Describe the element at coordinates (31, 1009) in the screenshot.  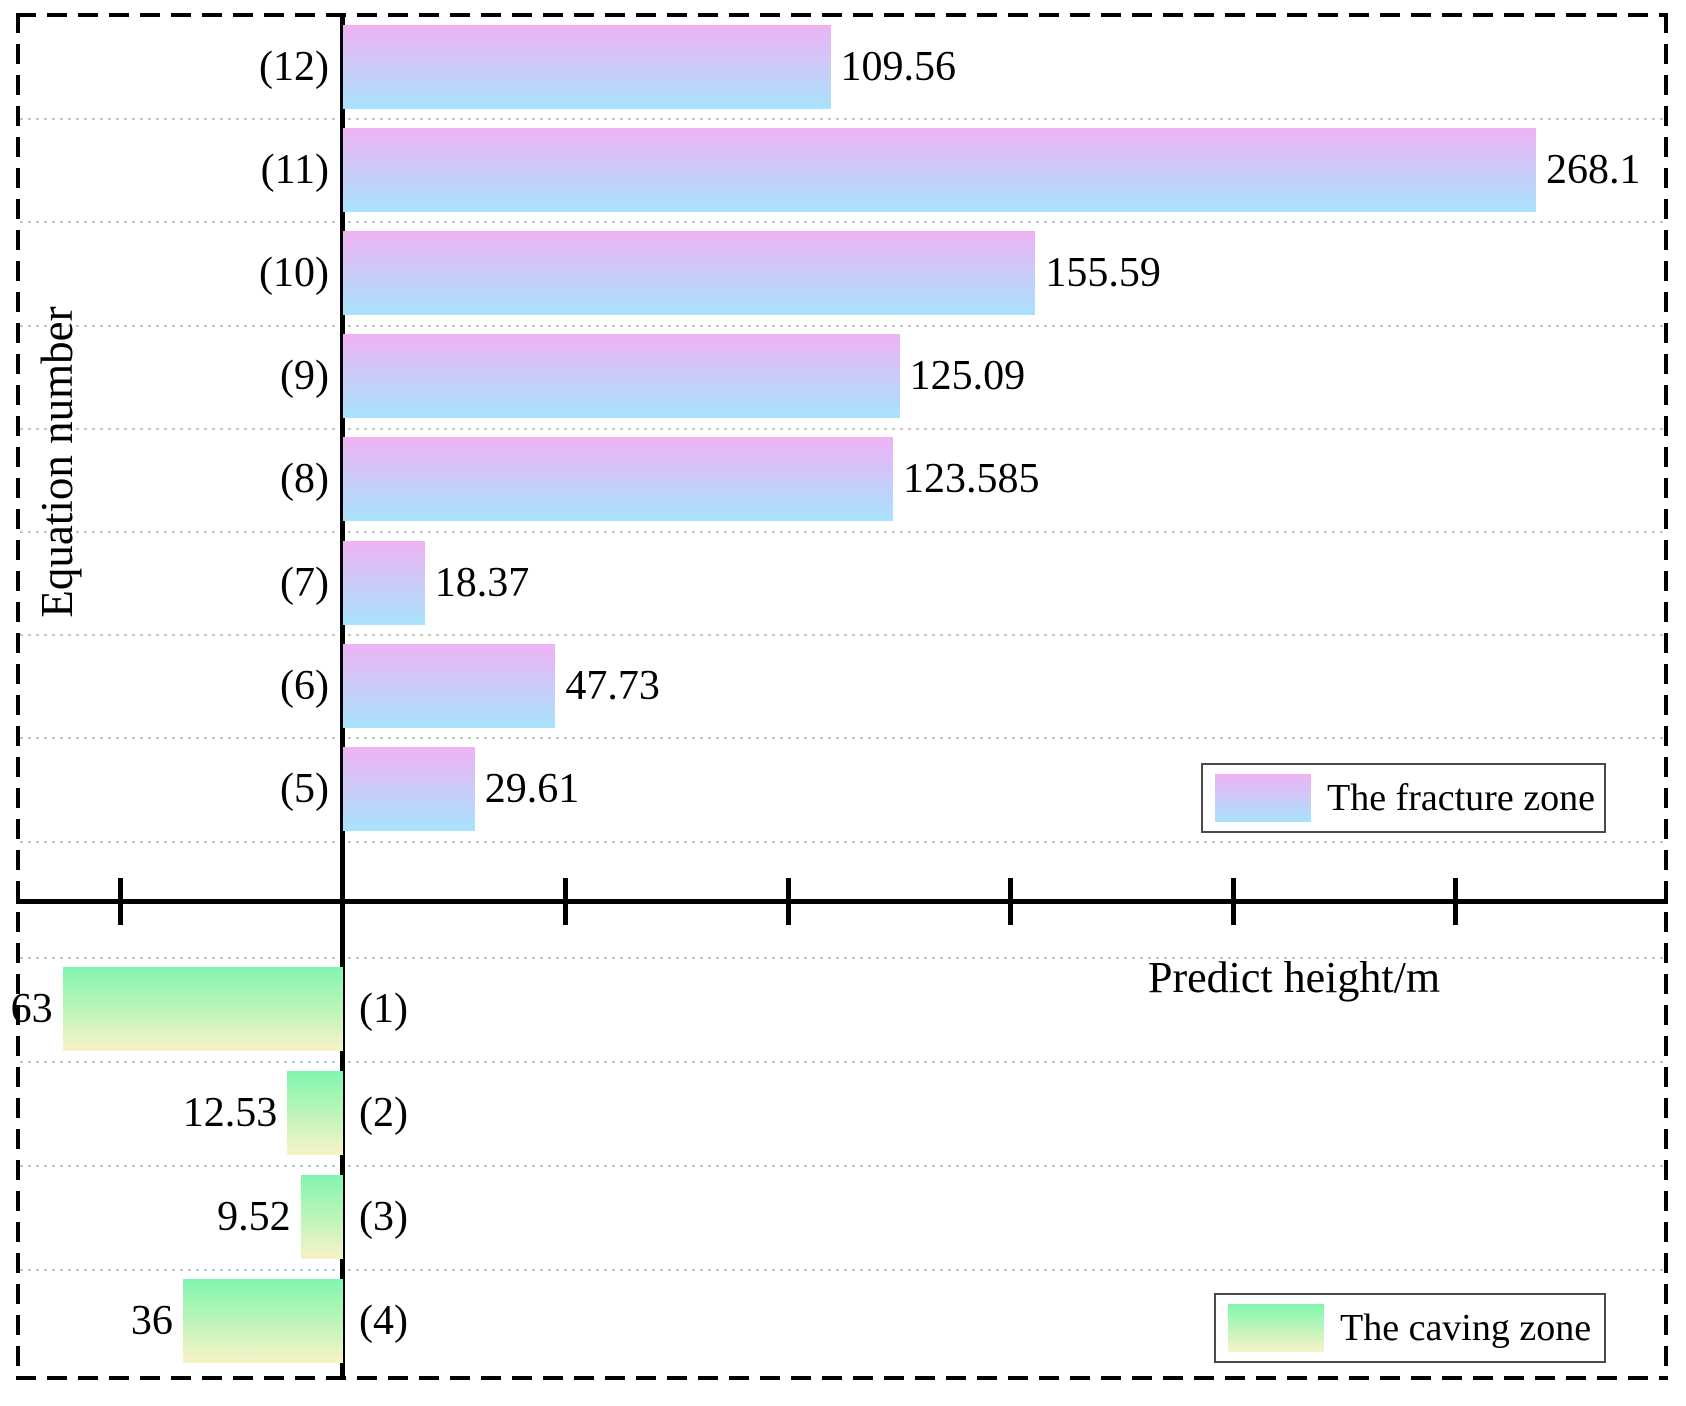
I see `bar-value-label: 63` at that location.